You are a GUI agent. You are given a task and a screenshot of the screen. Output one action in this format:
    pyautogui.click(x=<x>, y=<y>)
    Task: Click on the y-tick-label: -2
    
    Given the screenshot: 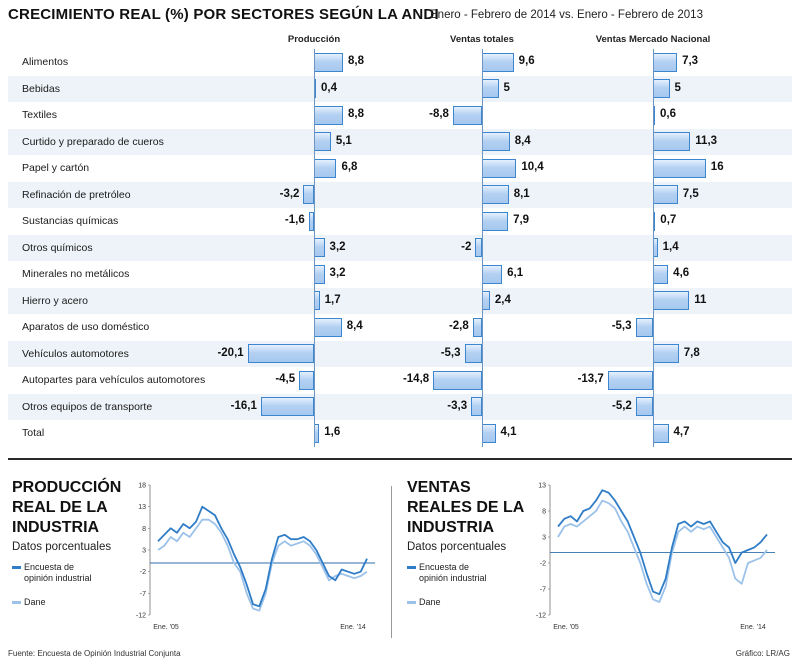 What is the action you would take?
    pyautogui.click(x=143, y=572)
    